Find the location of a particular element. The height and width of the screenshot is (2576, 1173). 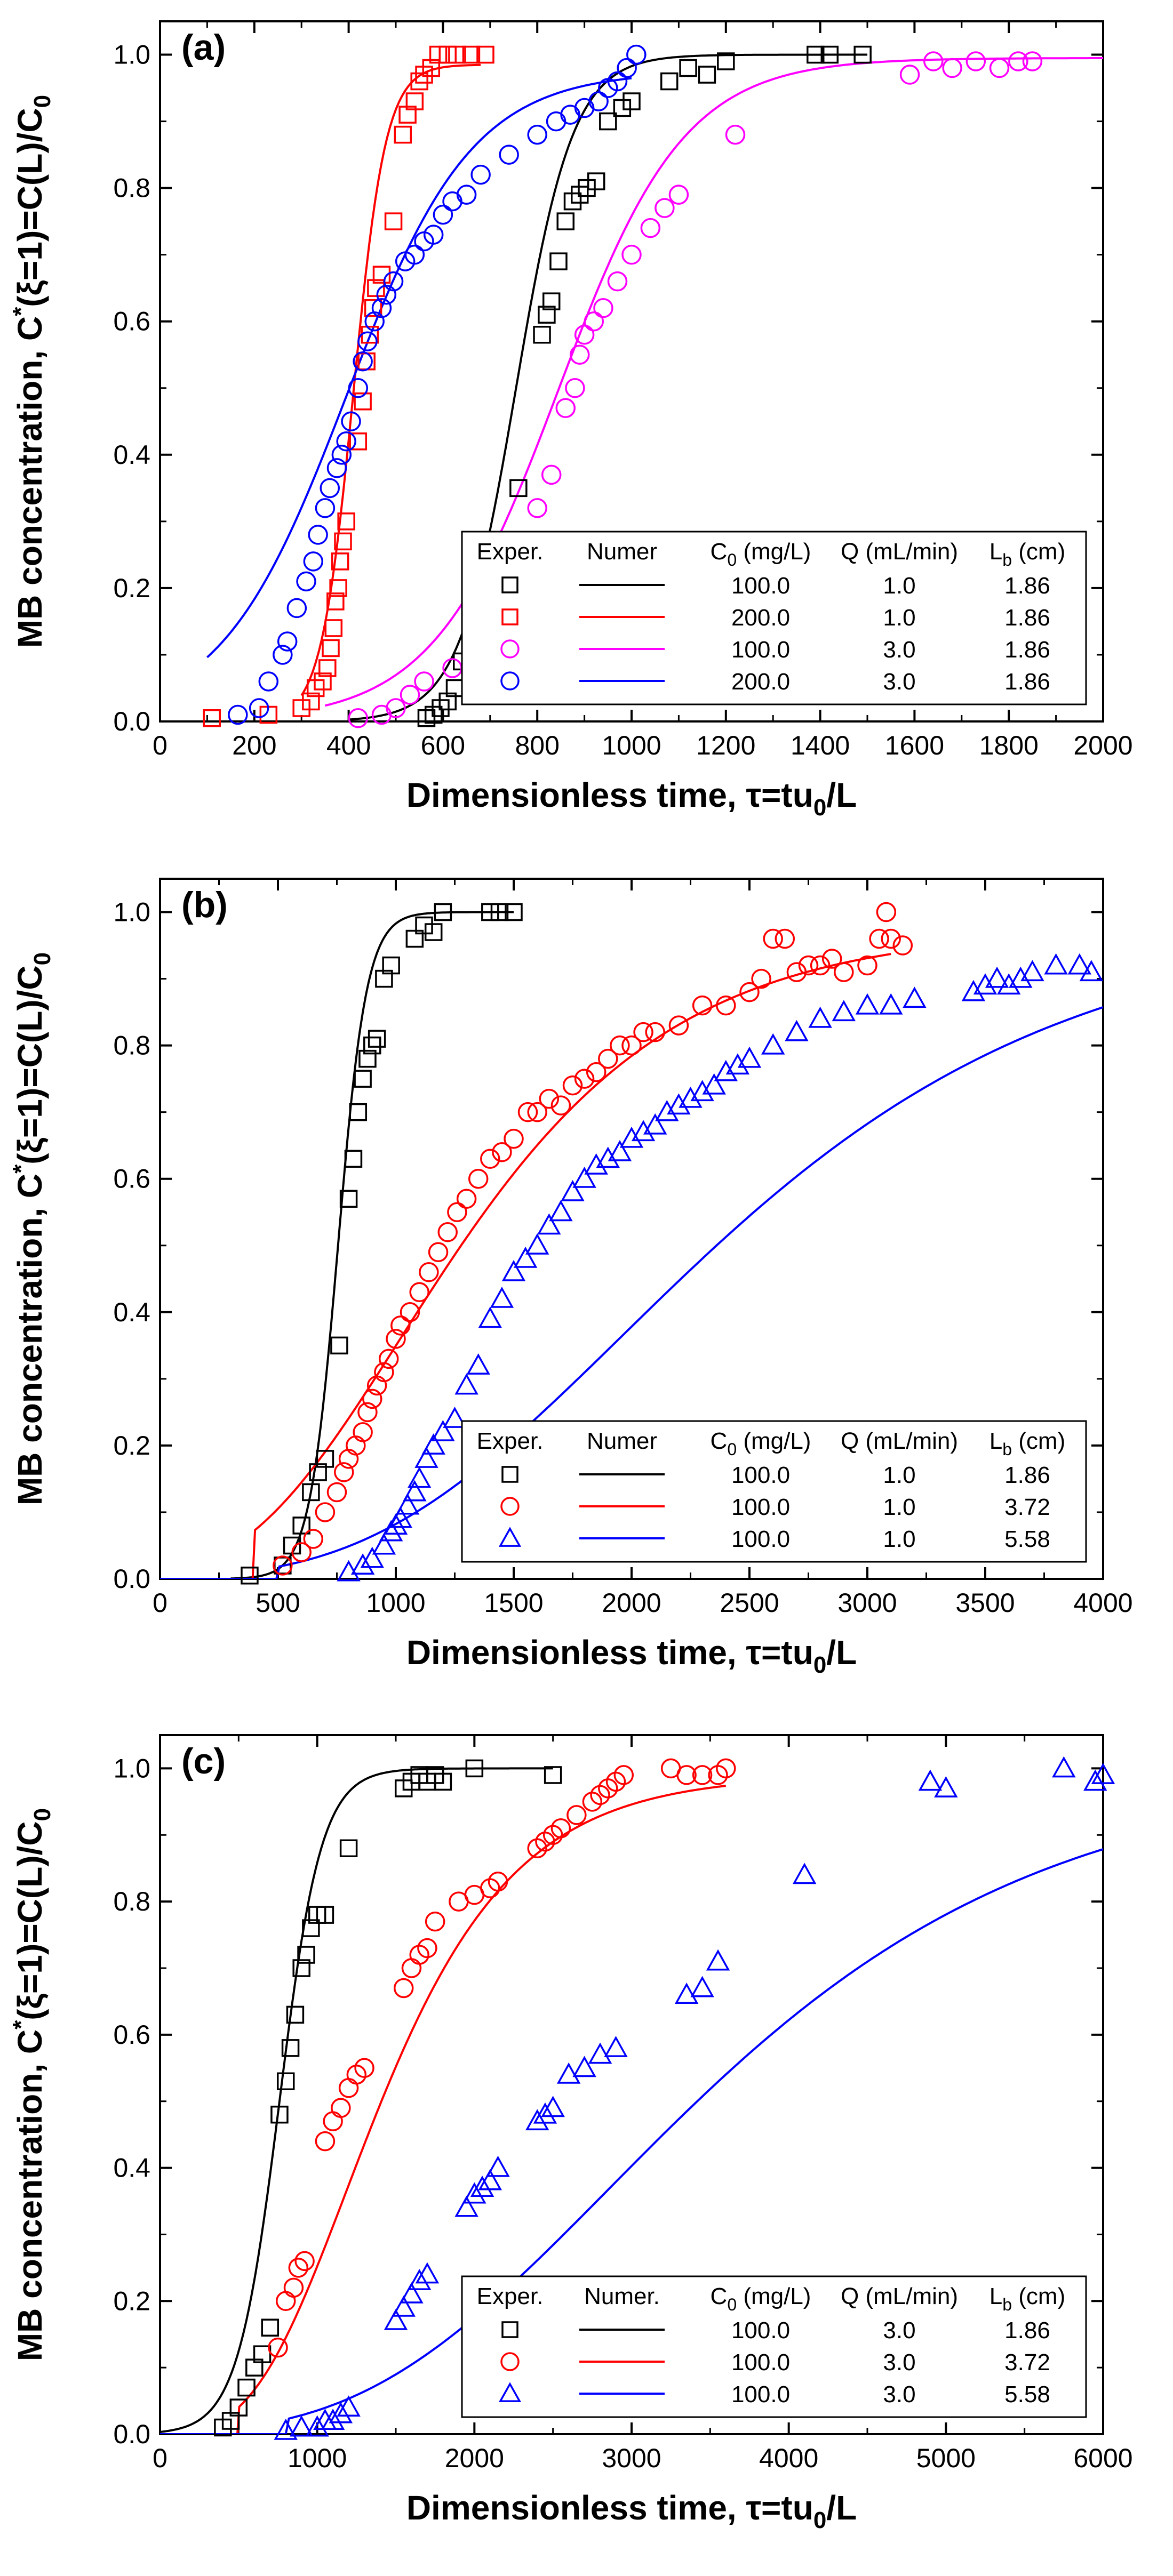

legend-q: 1.0 is located at coordinates (899, 586).